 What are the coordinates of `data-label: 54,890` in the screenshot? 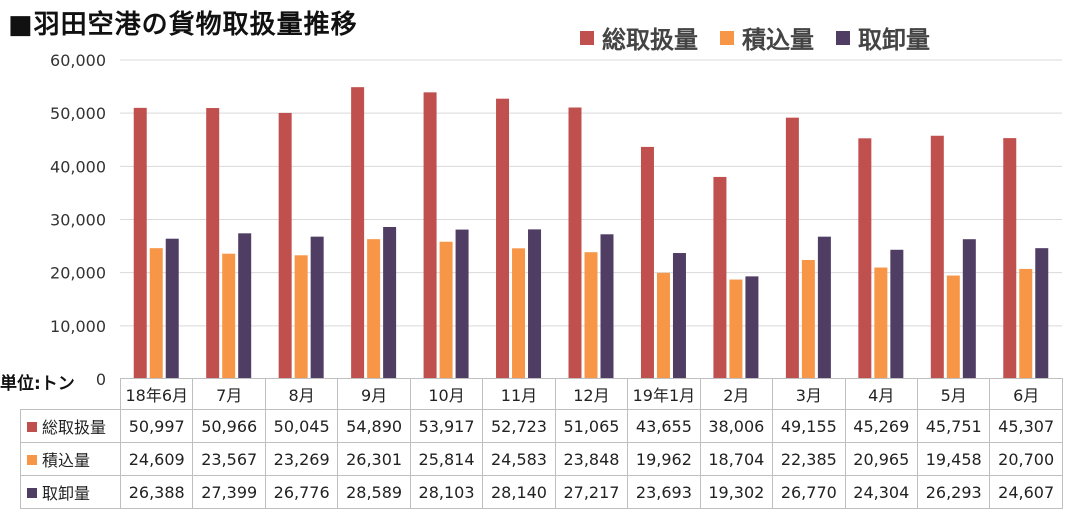 It's located at (374, 426).